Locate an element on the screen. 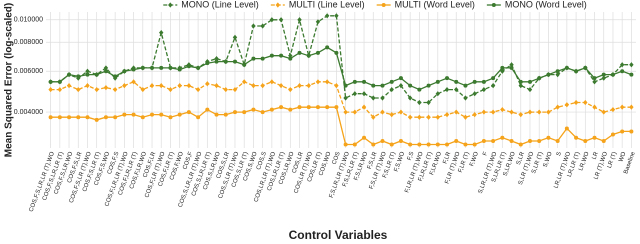 The image size is (640, 244). legend-marker is located at coordinates (383, 5).